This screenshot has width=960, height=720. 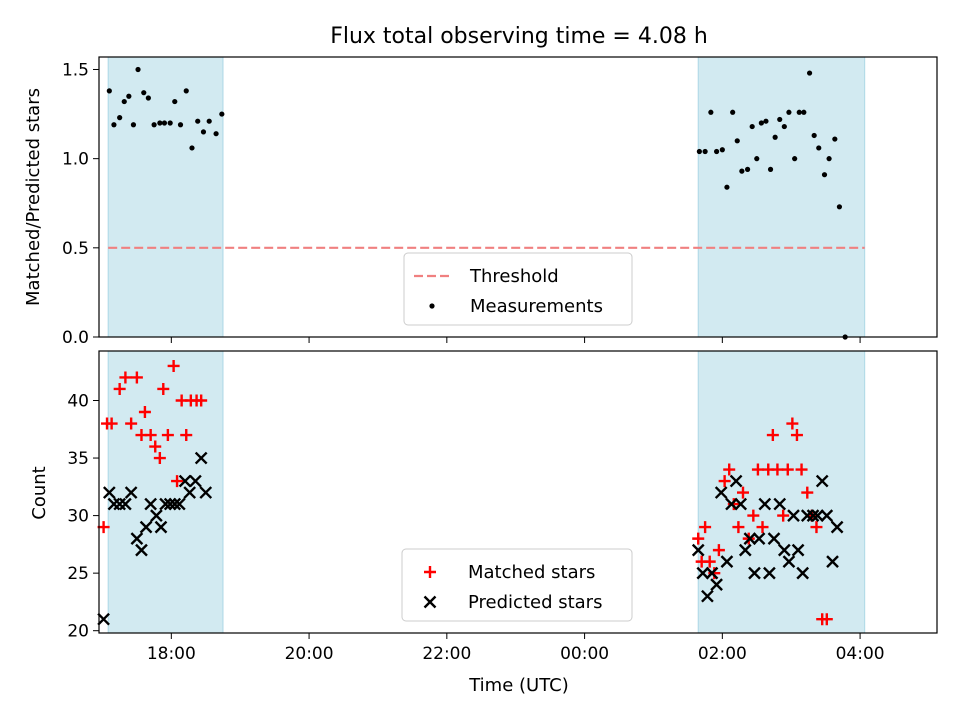 What do you see at coordinates (75, 160) in the screenshot?
I see `y-tick-label: 1.0` at bounding box center [75, 160].